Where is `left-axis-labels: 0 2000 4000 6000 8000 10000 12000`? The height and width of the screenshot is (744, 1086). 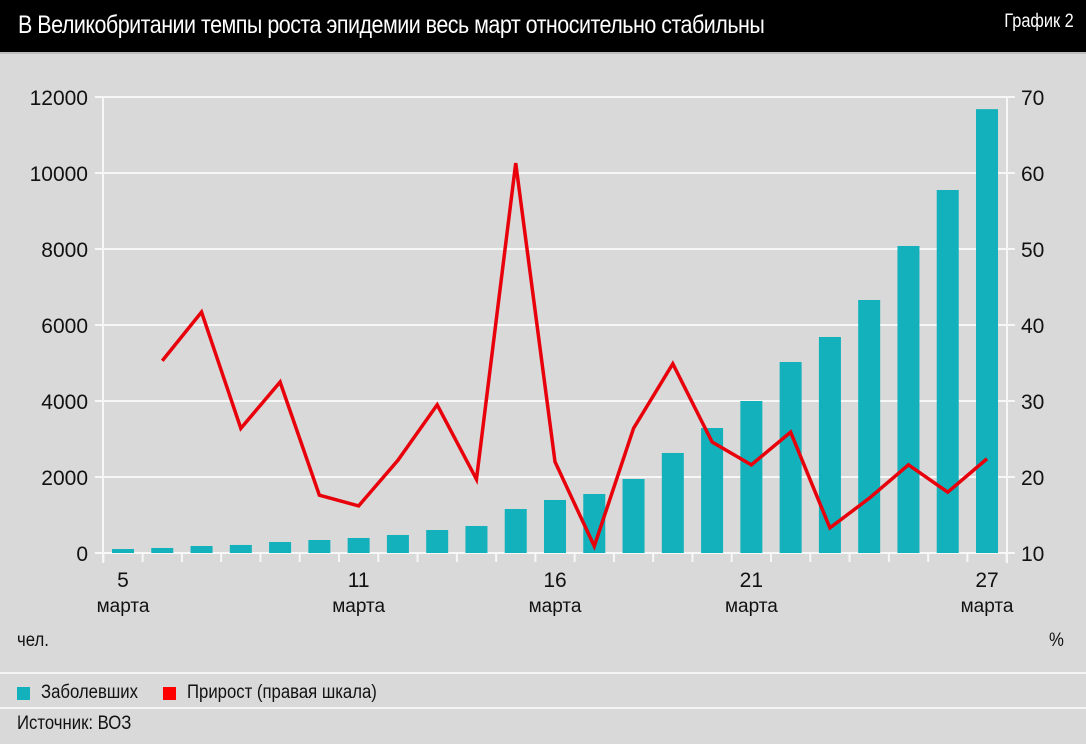 left-axis-labels: 0 2000 4000 6000 8000 10000 12000 is located at coordinates (59, 326).